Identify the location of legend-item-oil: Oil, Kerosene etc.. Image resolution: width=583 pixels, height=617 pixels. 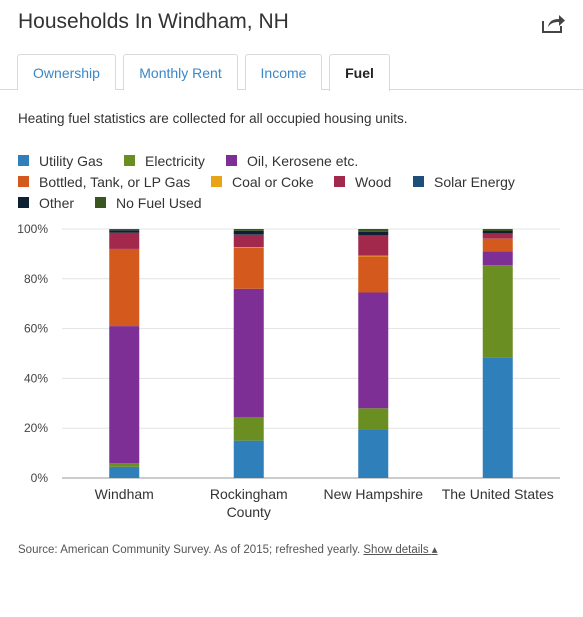
(292, 160).